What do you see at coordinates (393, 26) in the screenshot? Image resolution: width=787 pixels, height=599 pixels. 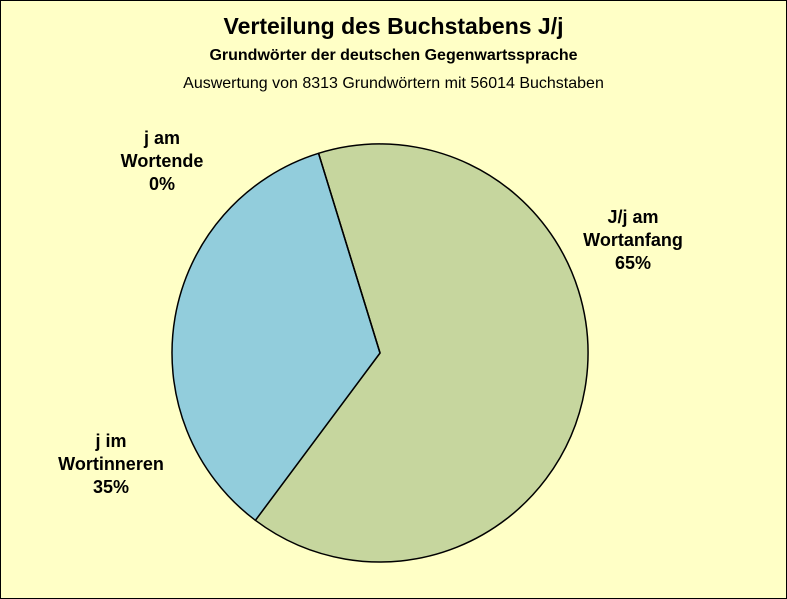 I see `chart-title: Verteilung des Buchstabens J/j` at bounding box center [393, 26].